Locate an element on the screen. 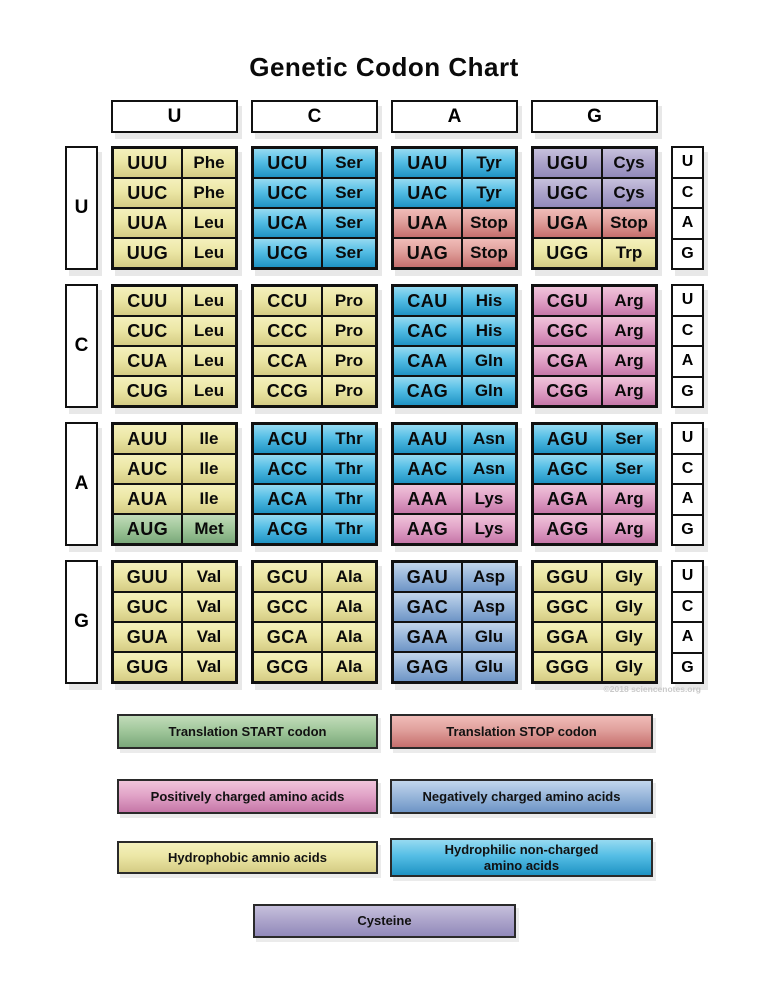 Image resolution: width=768 pixels, height=994 pixels. amino-acid-cell-UGG: Trp is located at coordinates (629, 253).